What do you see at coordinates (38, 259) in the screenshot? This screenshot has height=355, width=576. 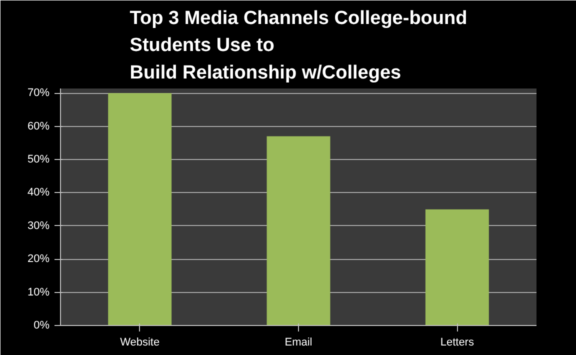 I see `y-tick-label: 20%` at bounding box center [38, 259].